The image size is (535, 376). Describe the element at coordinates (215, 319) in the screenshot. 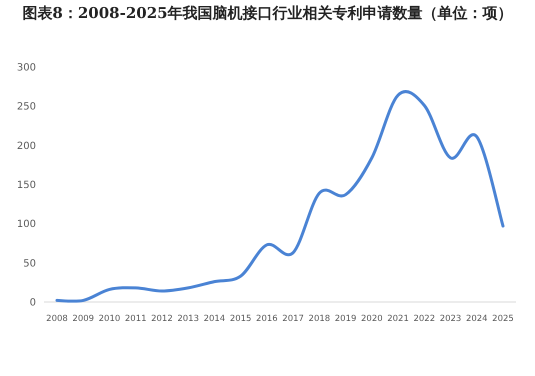

I see `x-tick-label: 2014` at that location.